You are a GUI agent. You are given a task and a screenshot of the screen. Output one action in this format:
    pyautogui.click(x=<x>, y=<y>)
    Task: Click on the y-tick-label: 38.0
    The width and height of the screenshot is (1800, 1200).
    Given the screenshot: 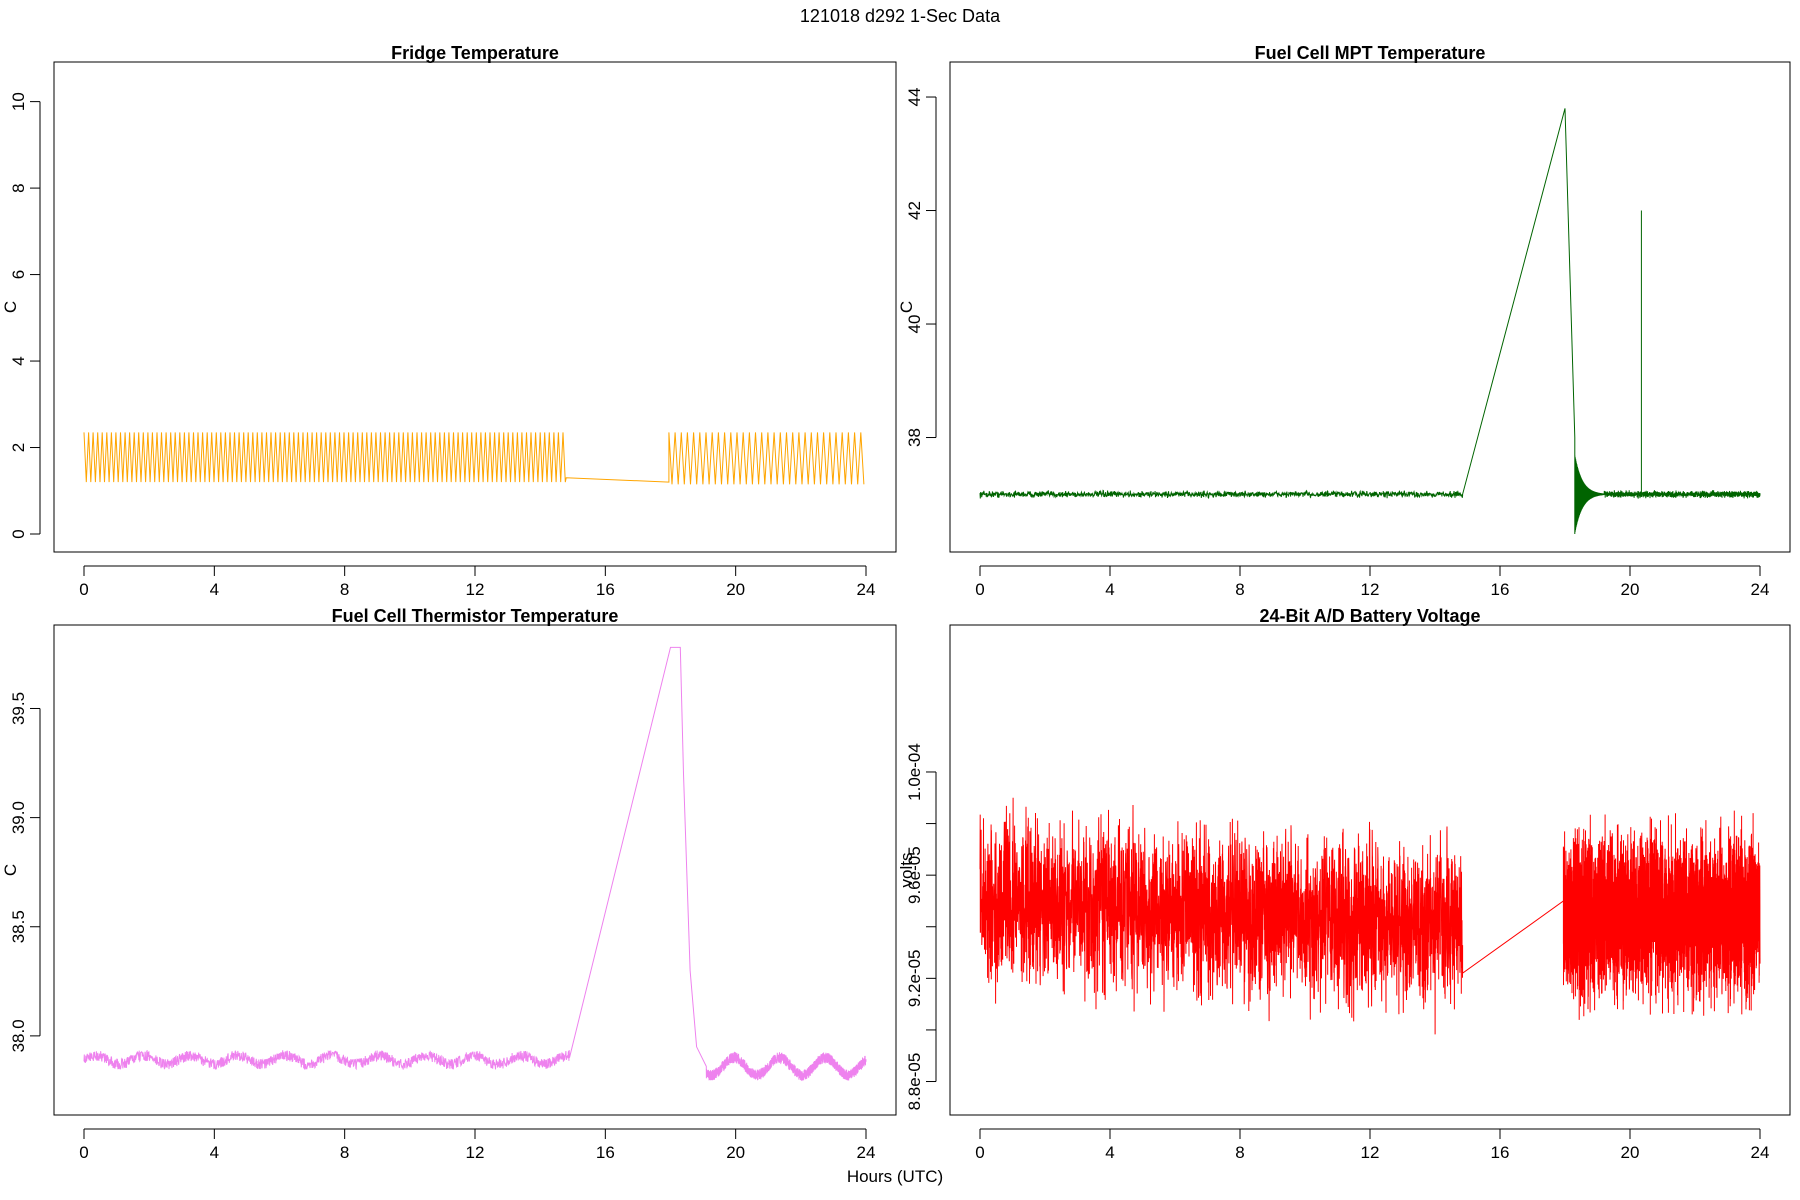 What is the action you would take?
    pyautogui.click(x=18, y=1035)
    